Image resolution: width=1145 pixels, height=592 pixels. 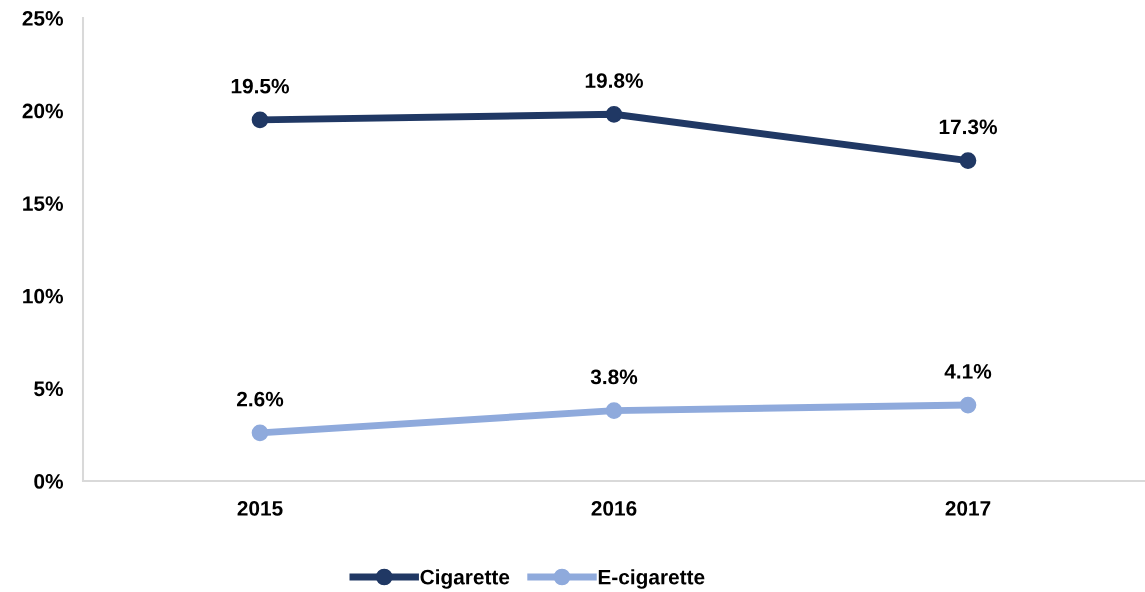 What do you see at coordinates (43, 18) in the screenshot?
I see `y-tick-label: 25%` at bounding box center [43, 18].